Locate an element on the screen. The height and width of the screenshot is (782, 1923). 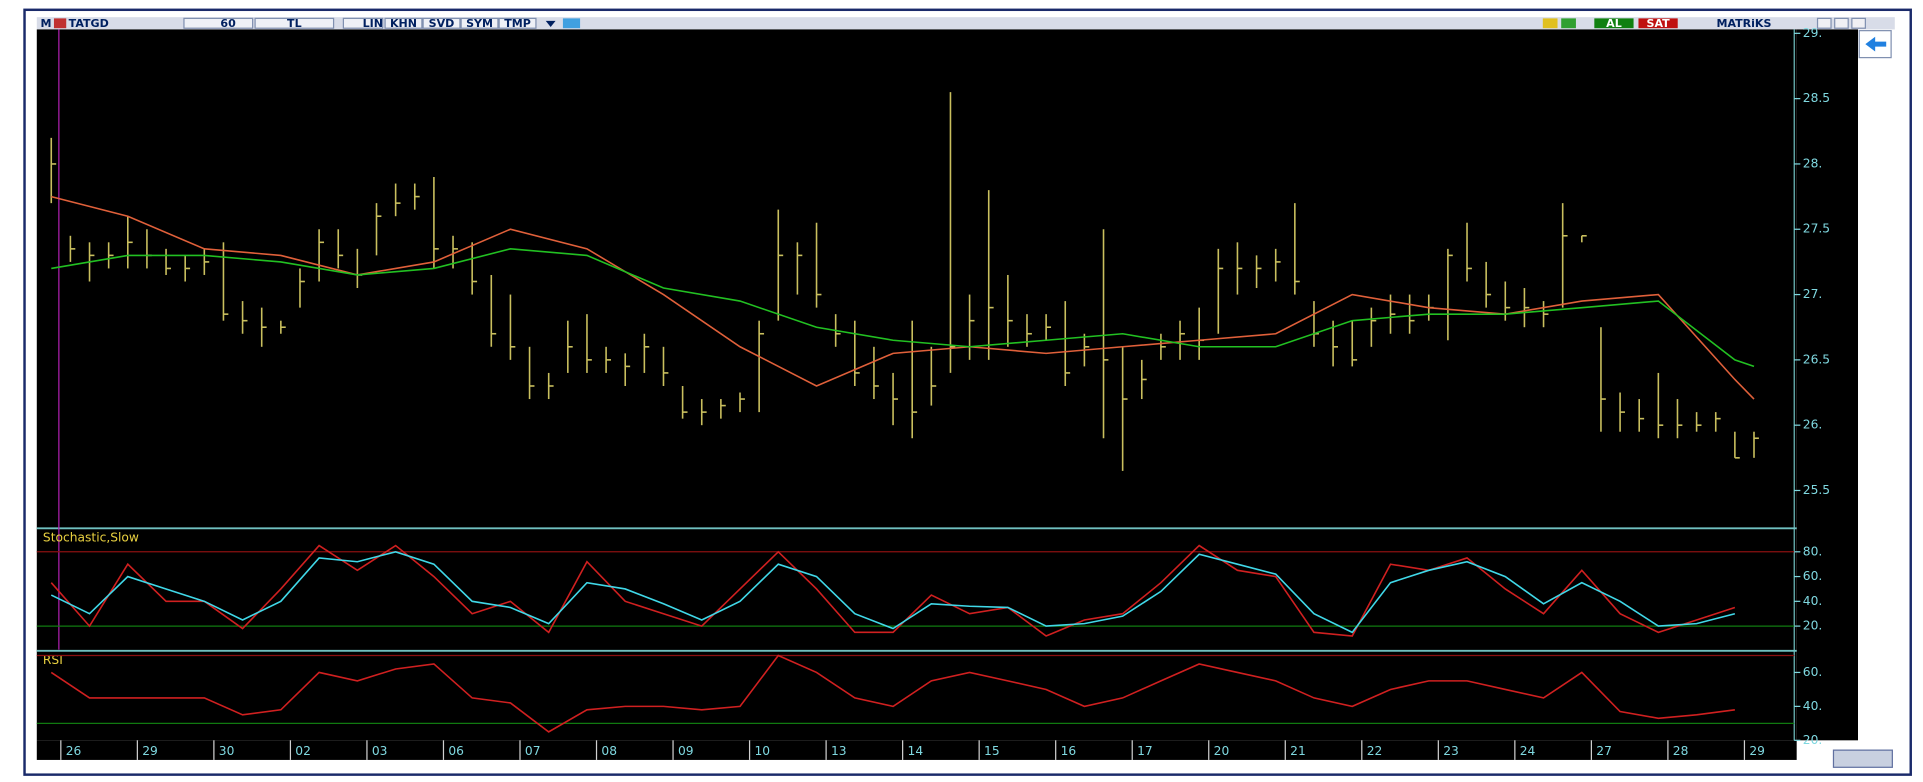
back-arrow is located at coordinates (1876, 44).